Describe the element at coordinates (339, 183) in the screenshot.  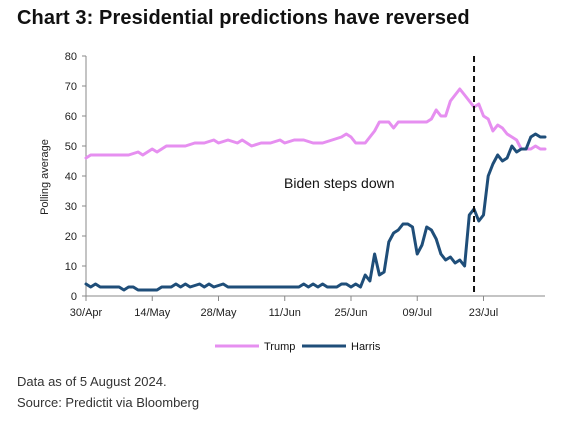
I see `event-annotation-label: Biden steps down` at that location.